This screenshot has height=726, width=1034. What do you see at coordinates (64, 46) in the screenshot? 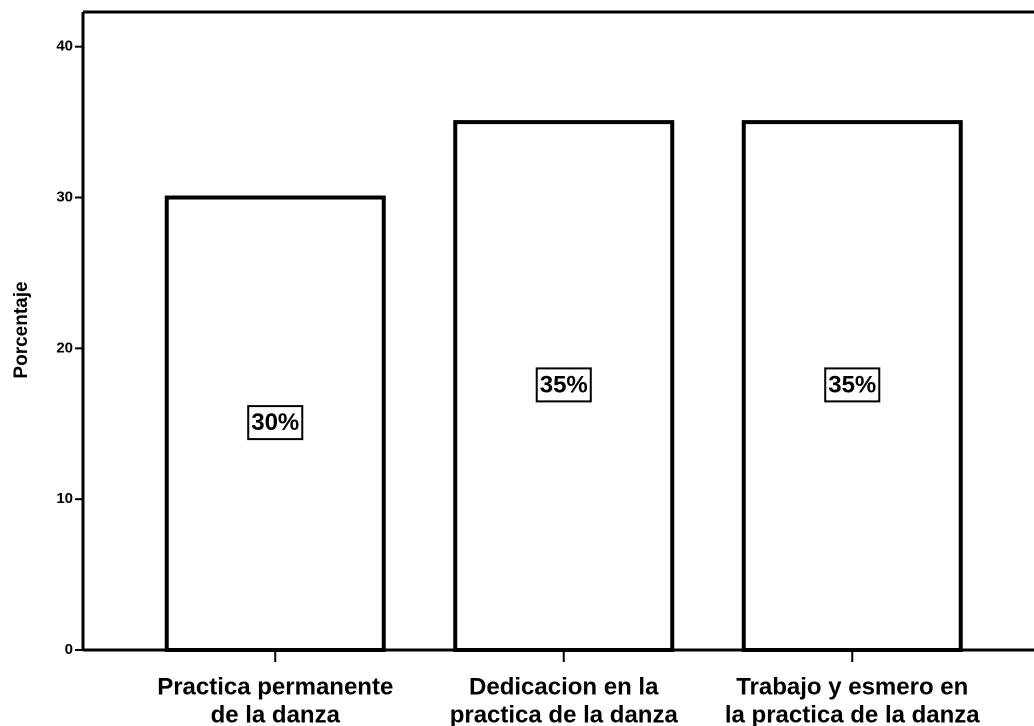
I see `y-tick-label: 40` at bounding box center [64, 46].